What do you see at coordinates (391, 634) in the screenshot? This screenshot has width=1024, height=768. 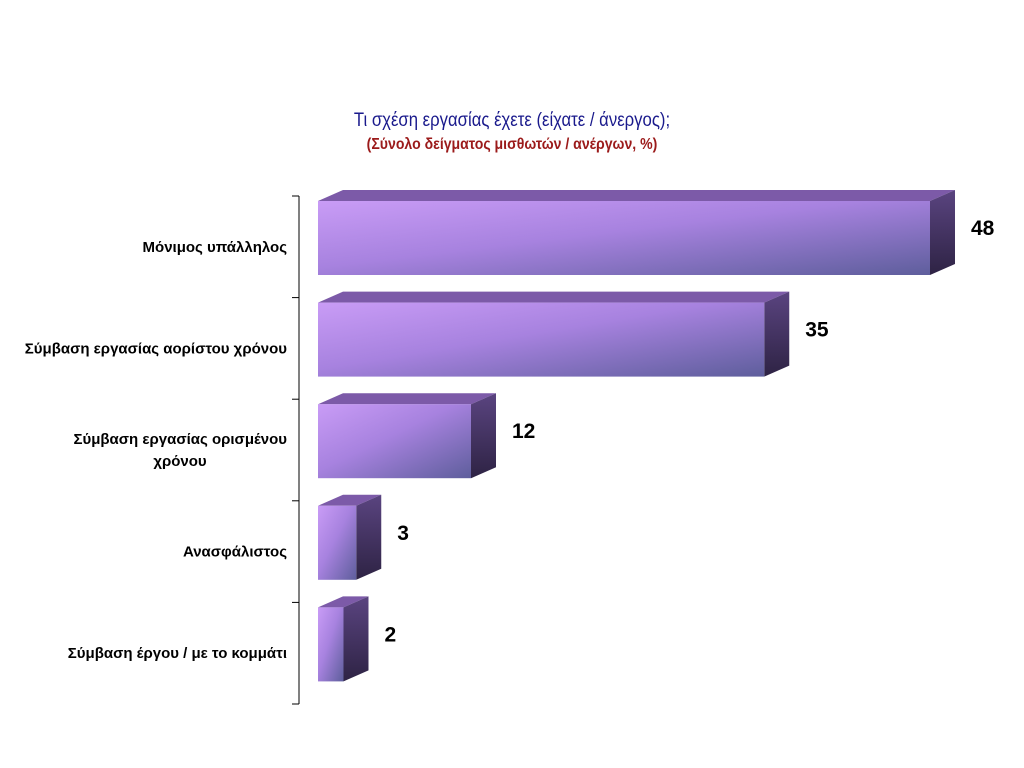 I see `data-label: 2` at bounding box center [391, 634].